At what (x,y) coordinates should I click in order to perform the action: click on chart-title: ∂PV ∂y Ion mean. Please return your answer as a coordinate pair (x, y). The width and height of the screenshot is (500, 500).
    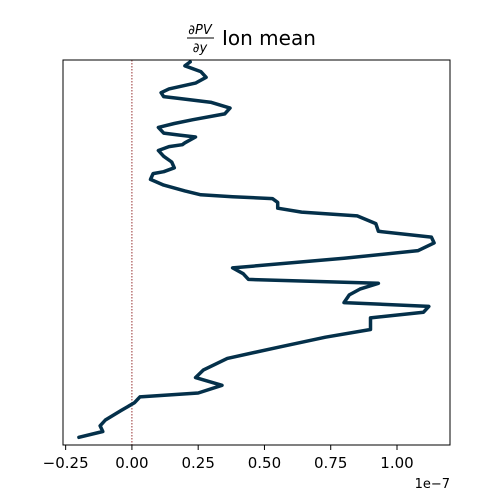
    Looking at the image, I should click on (251, 39).